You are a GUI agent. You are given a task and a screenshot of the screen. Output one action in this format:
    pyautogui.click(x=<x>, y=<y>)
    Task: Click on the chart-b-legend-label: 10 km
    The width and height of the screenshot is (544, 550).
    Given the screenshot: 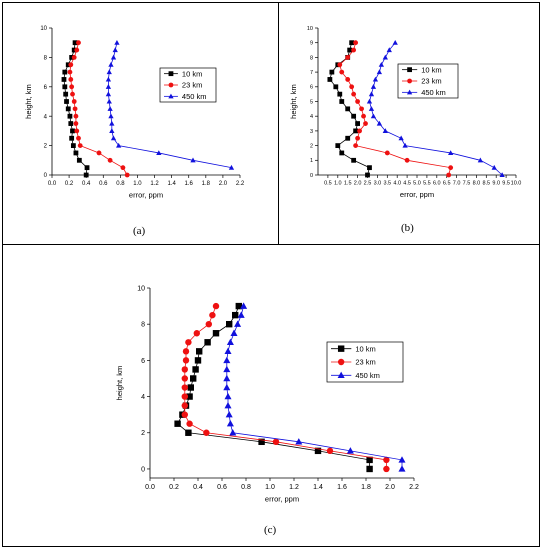 What is the action you would take?
    pyautogui.click(x=431, y=69)
    